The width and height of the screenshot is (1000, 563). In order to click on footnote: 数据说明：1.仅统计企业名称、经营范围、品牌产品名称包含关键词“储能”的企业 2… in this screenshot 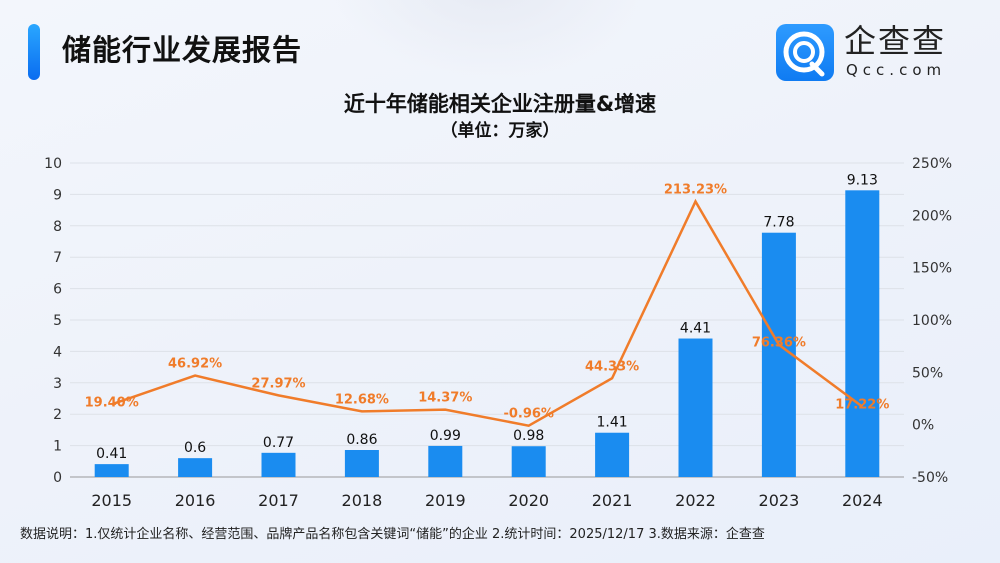, I will do `click(392, 534)`.